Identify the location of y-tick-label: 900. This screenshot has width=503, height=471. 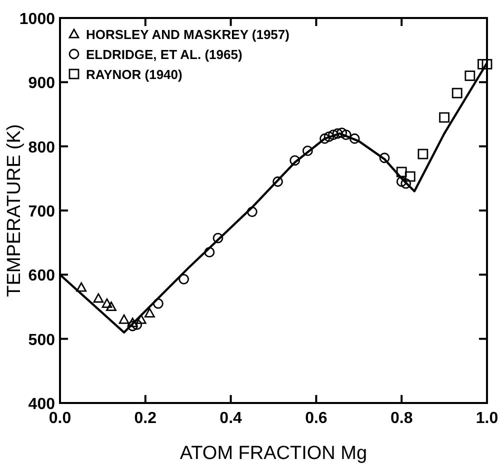
(42, 83).